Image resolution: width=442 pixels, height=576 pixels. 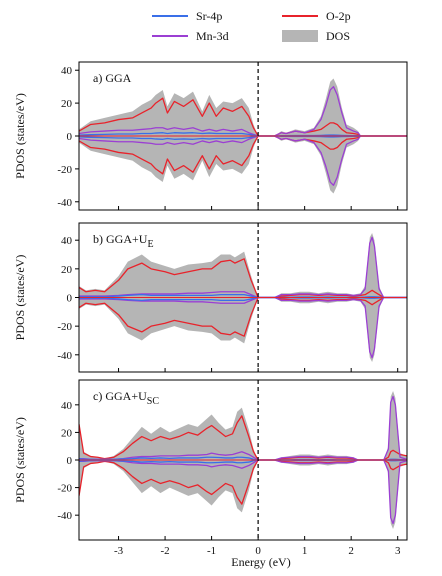 I want to click on legend-label-o2p: O-2p, so click(x=338, y=16).